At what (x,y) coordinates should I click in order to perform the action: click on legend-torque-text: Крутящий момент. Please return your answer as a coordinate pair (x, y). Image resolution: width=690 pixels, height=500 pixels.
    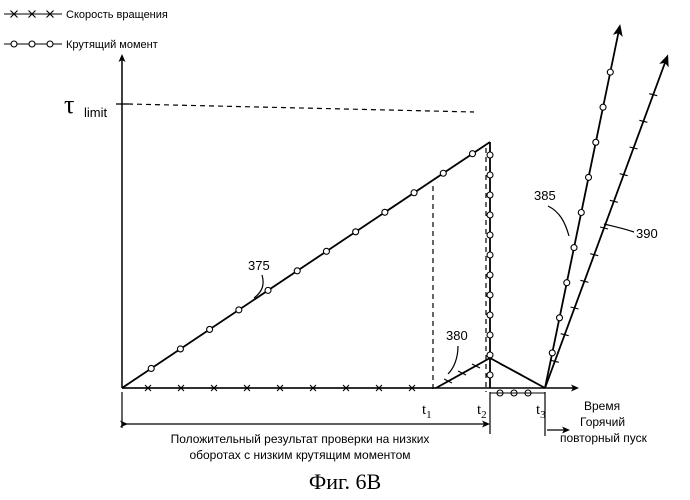
    Looking at the image, I should click on (112, 45).